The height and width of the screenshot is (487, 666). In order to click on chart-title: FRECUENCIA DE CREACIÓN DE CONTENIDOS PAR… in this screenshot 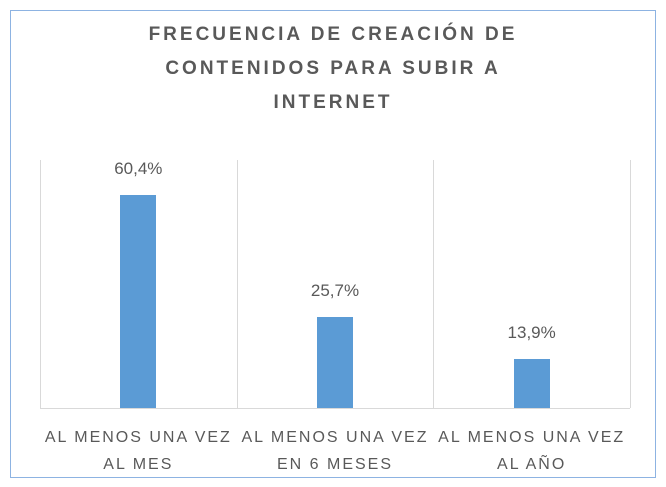, I will do `click(333, 68)`.